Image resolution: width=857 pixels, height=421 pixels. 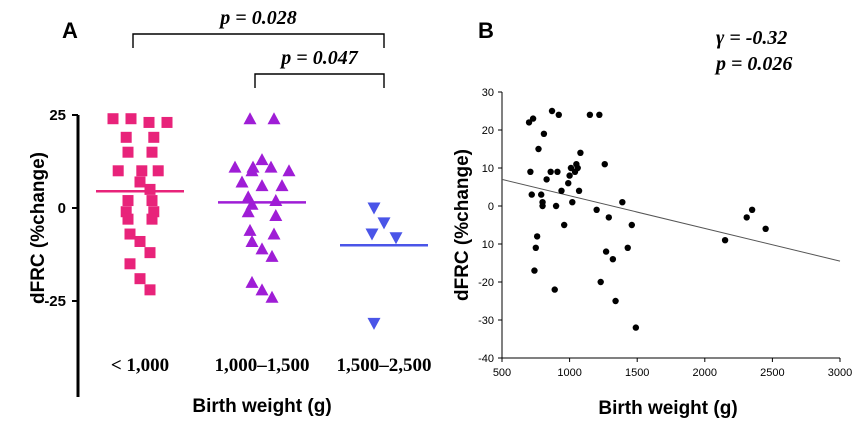 I want to click on x-tick-label: 2500, so click(x=772, y=373).